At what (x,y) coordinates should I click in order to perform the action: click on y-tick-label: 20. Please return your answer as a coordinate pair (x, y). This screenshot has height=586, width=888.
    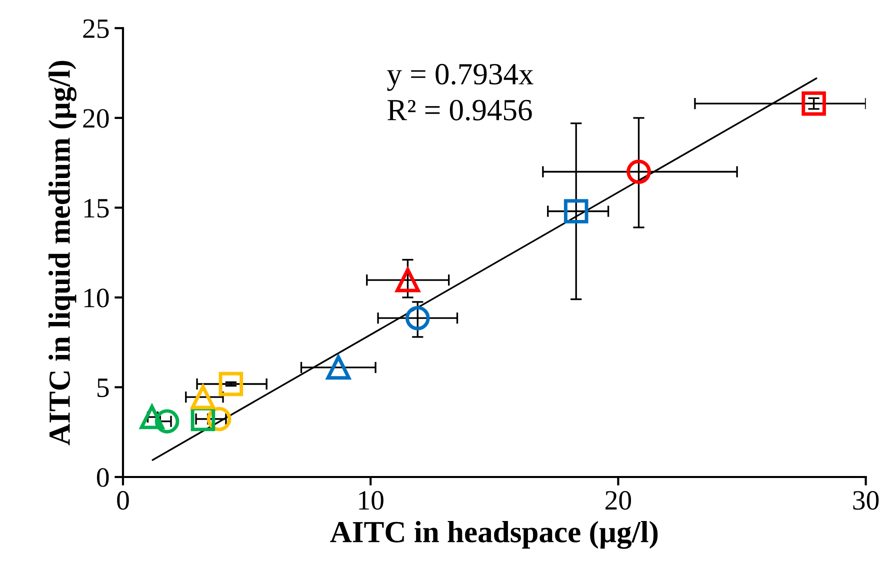
    Looking at the image, I should click on (96, 118).